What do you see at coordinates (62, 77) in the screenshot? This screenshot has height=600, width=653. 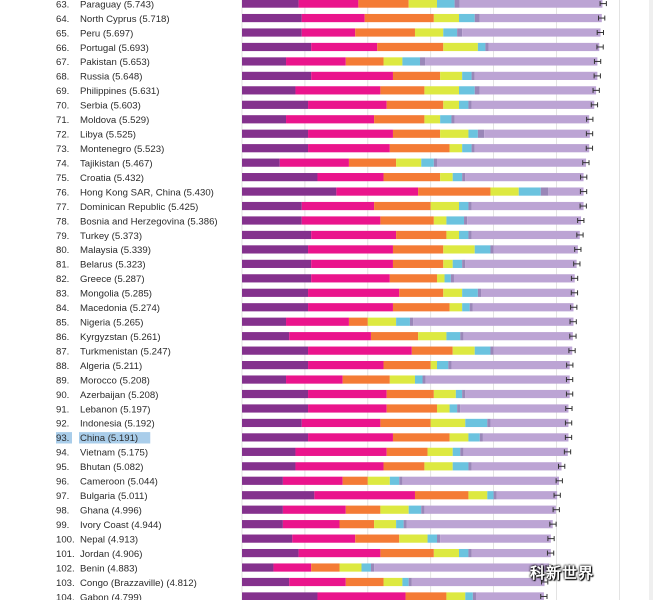 I see `row-rank: 68.` at bounding box center [62, 77].